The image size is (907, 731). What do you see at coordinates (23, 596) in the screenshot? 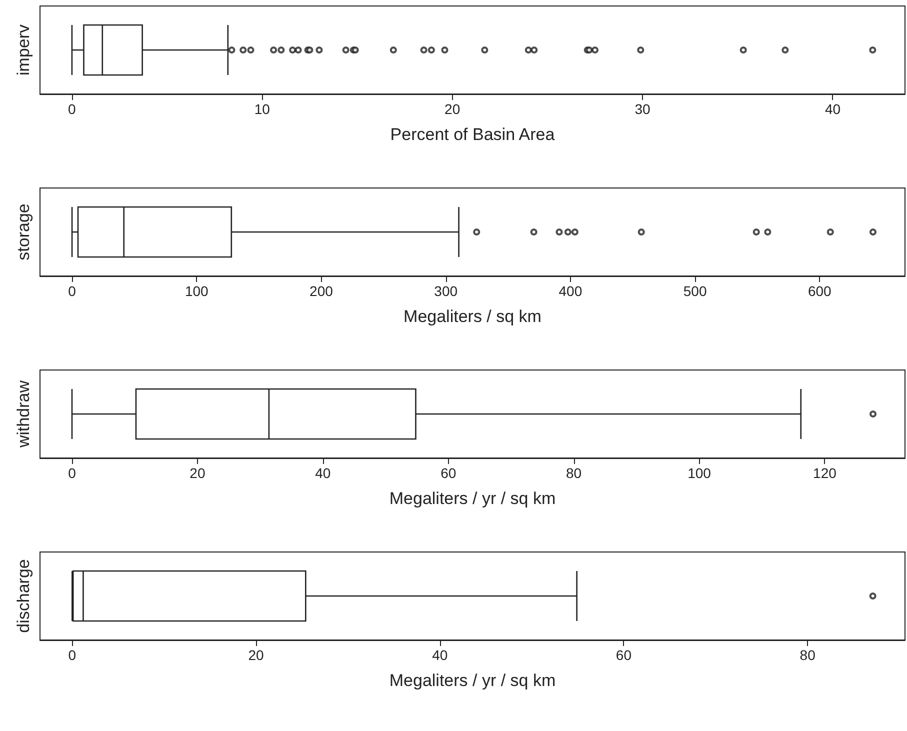
I see `y-tick-label: discharge` at bounding box center [23, 596].